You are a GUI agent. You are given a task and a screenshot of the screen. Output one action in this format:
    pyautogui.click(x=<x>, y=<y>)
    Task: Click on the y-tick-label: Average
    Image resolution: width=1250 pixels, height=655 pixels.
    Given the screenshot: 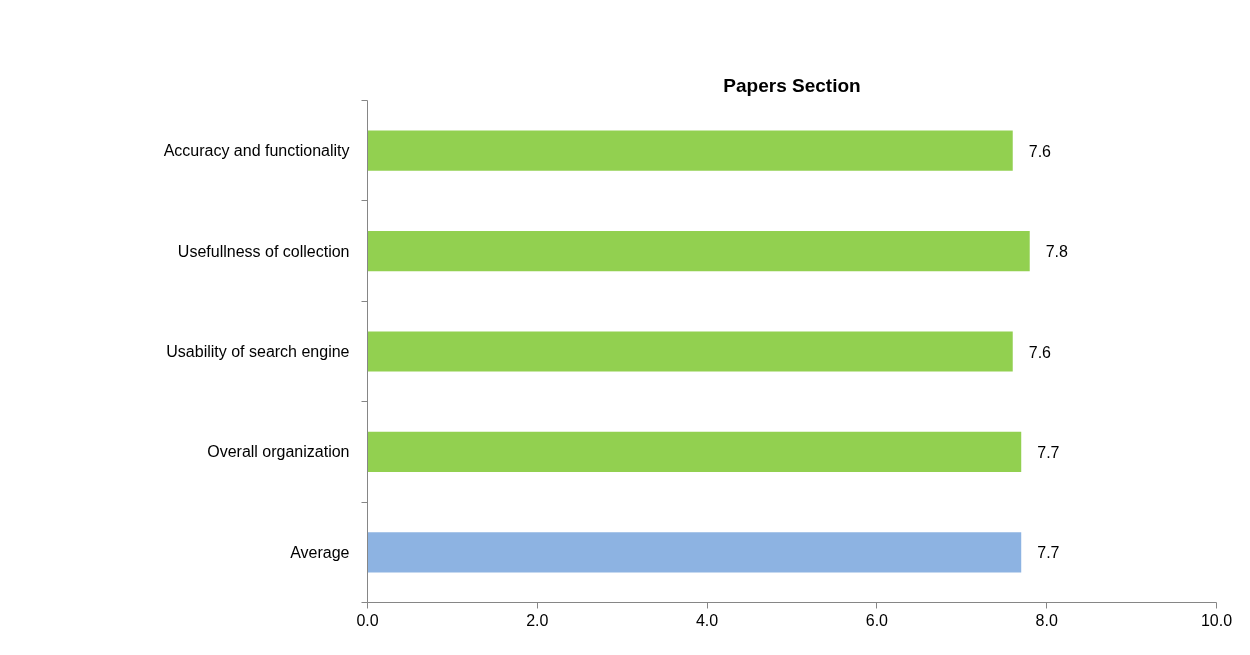 What is the action you would take?
    pyautogui.click(x=320, y=552)
    